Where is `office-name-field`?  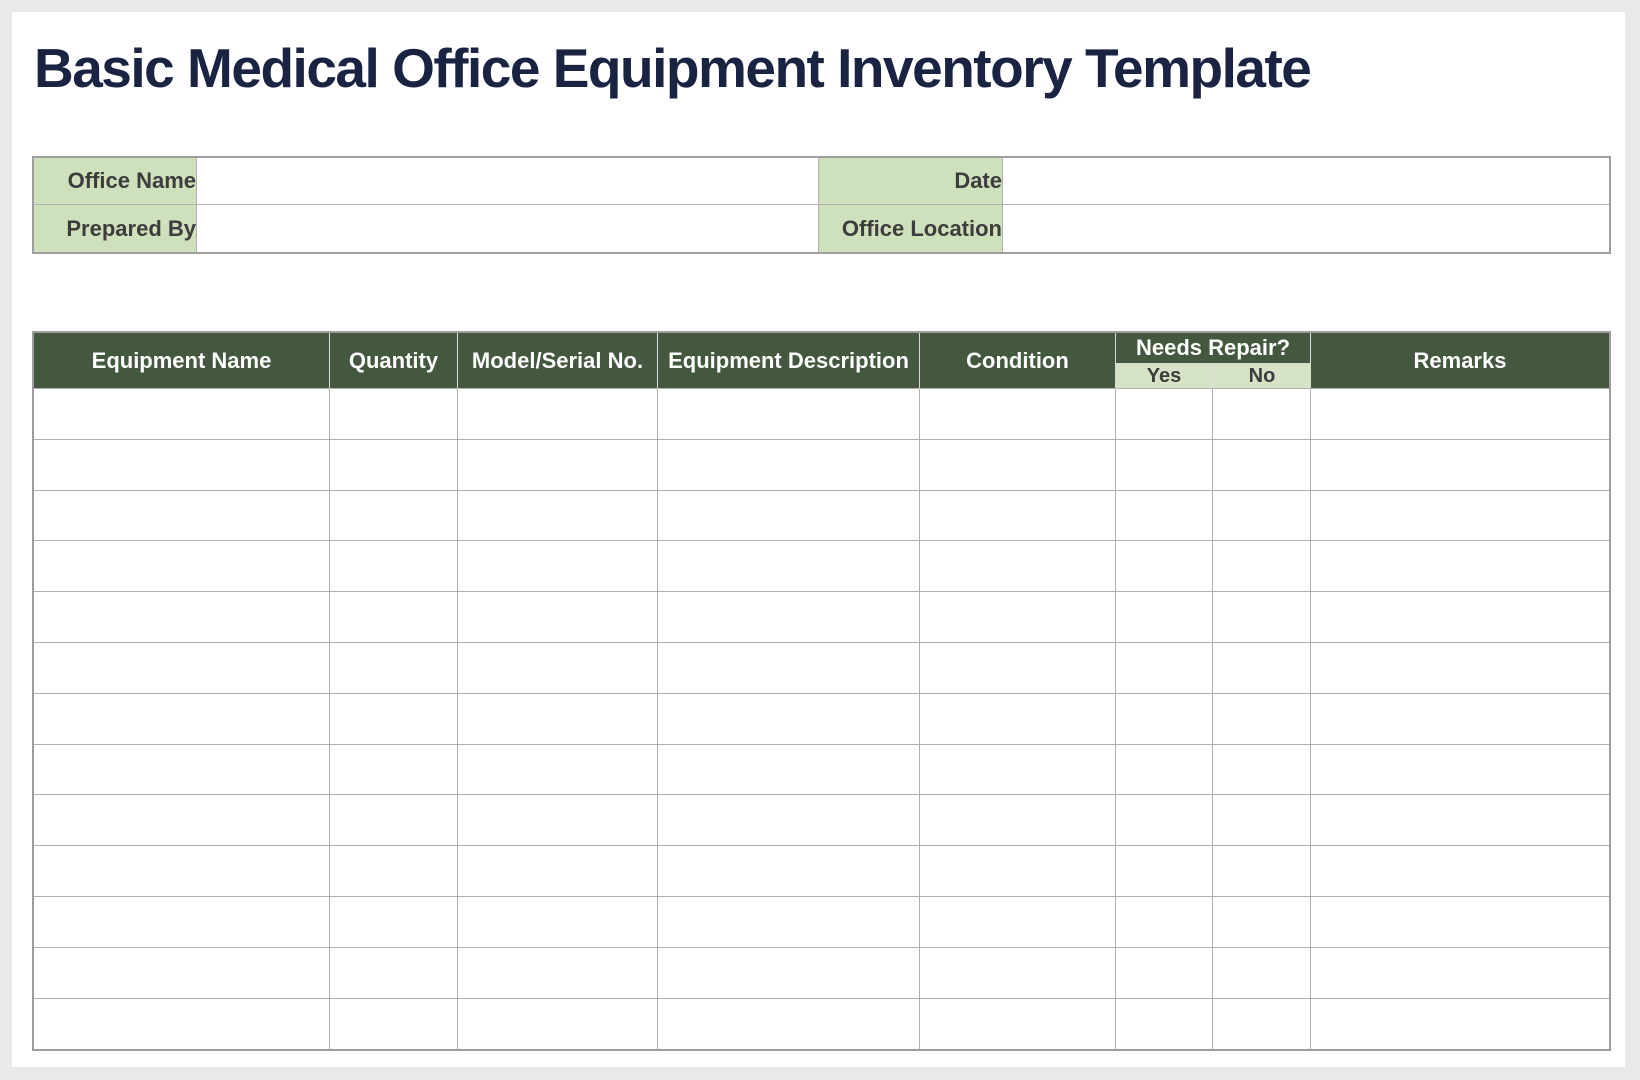
office-name-field is located at coordinates (508, 181).